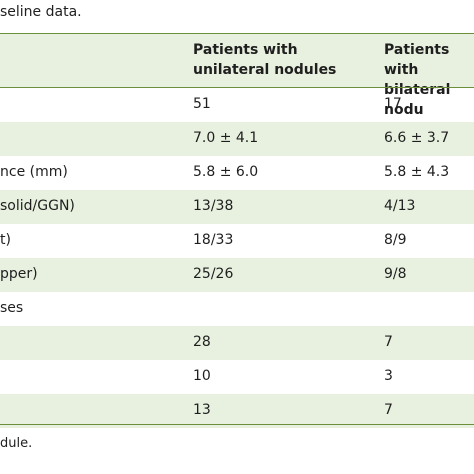 This screenshot has height=474, width=474. I want to click on table-cell-col-1: 7.0 ± 4.1, so click(226, 138).